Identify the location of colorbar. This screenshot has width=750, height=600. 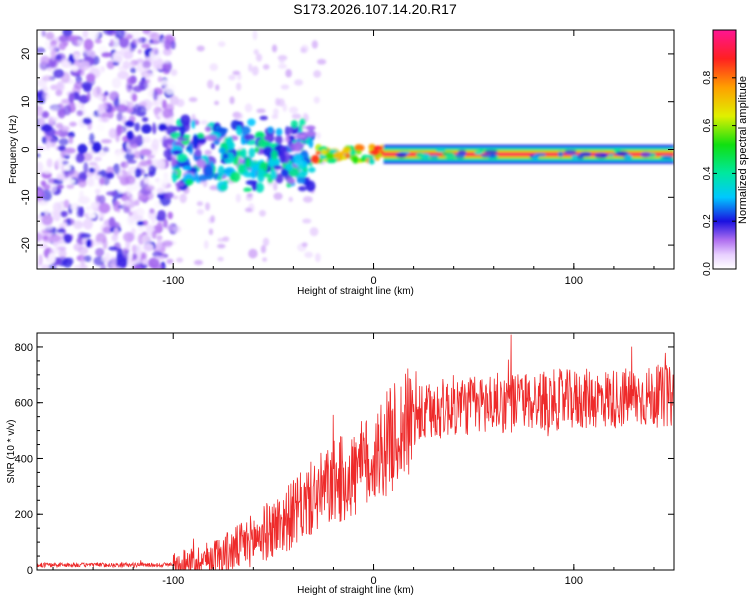
(724, 149).